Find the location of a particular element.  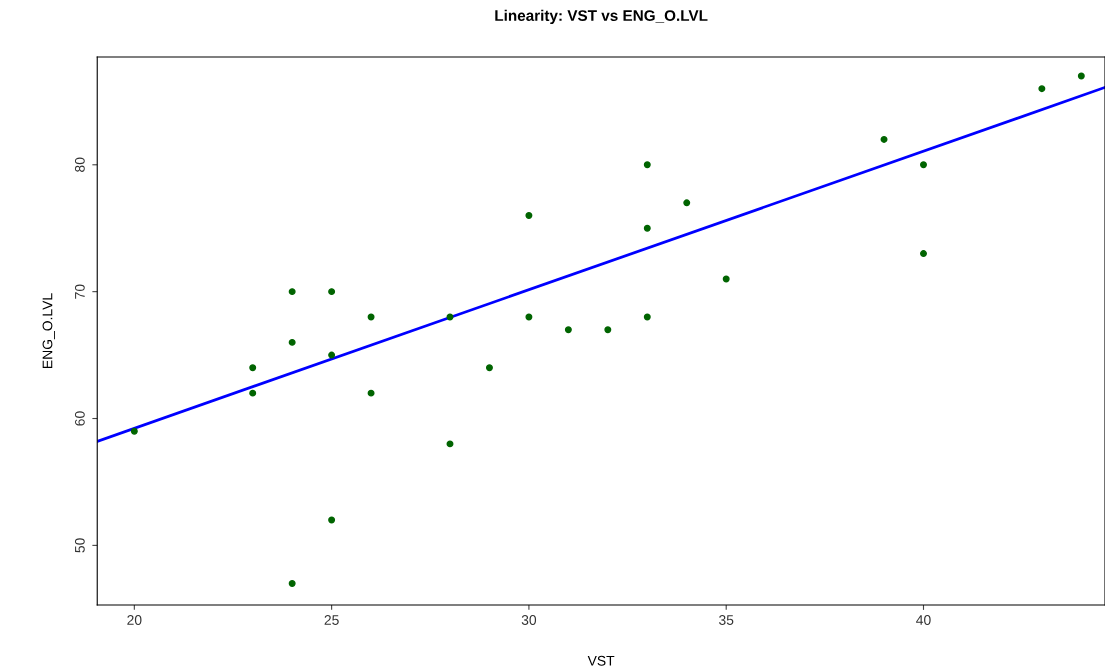

y-tick-label: 50 is located at coordinates (79, 545).